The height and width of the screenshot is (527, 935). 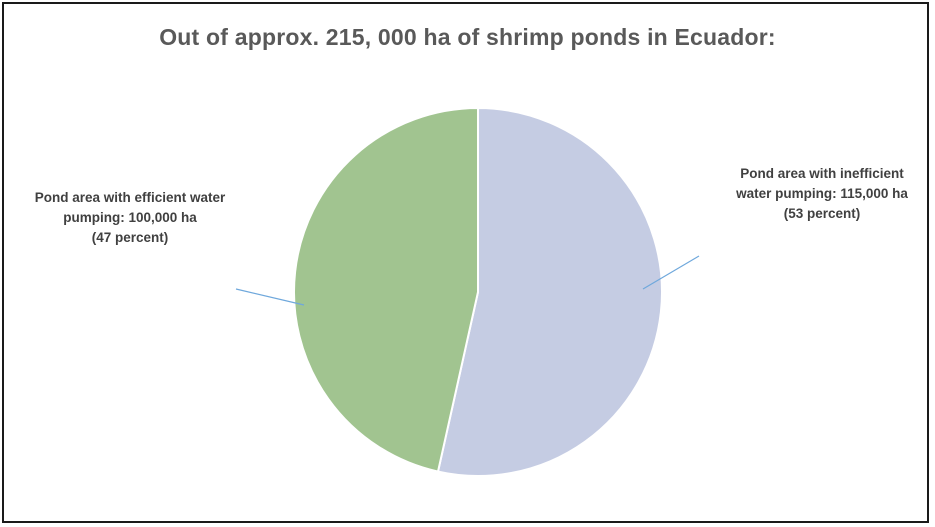 What do you see at coordinates (822, 193) in the screenshot?
I see `data-label-inefficient-line-2: water pumping: 115,000 ha` at bounding box center [822, 193].